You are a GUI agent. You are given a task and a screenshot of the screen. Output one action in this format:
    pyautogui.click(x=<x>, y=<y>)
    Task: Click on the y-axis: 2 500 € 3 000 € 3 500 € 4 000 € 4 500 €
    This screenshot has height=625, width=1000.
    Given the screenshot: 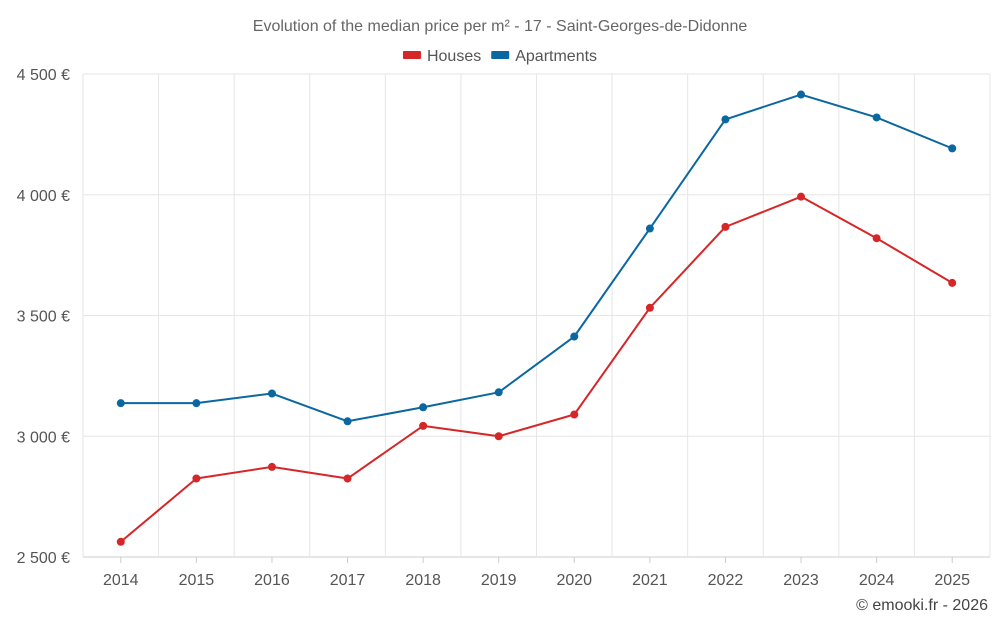 What is the action you would take?
    pyautogui.click(x=43, y=317)
    